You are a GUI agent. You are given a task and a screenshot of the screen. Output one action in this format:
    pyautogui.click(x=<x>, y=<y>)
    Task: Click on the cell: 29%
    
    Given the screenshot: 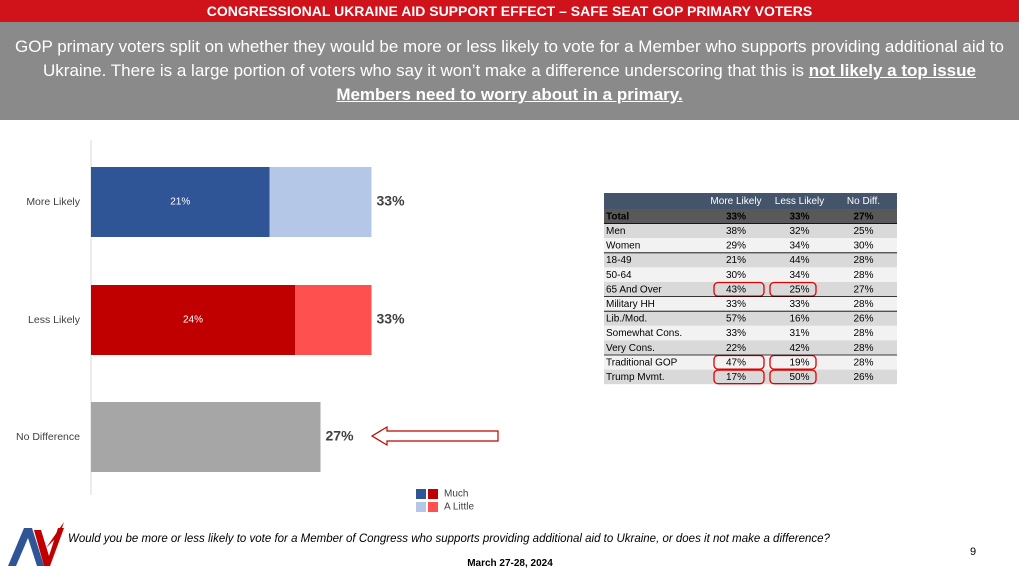 What is the action you would take?
    pyautogui.click(x=736, y=246)
    